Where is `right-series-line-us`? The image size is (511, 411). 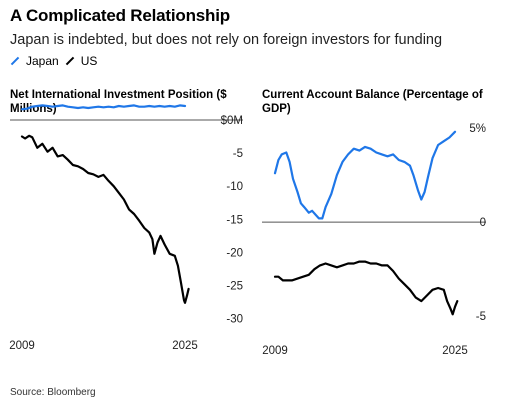
right-series-line-us is located at coordinates (366, 288).